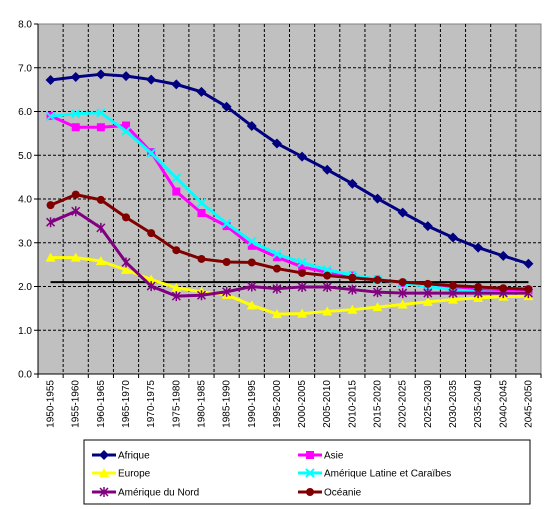 The height and width of the screenshot is (509, 548). What do you see at coordinates (158, 493) in the screenshot?
I see `legend-label: Amérique du Nord` at bounding box center [158, 493].